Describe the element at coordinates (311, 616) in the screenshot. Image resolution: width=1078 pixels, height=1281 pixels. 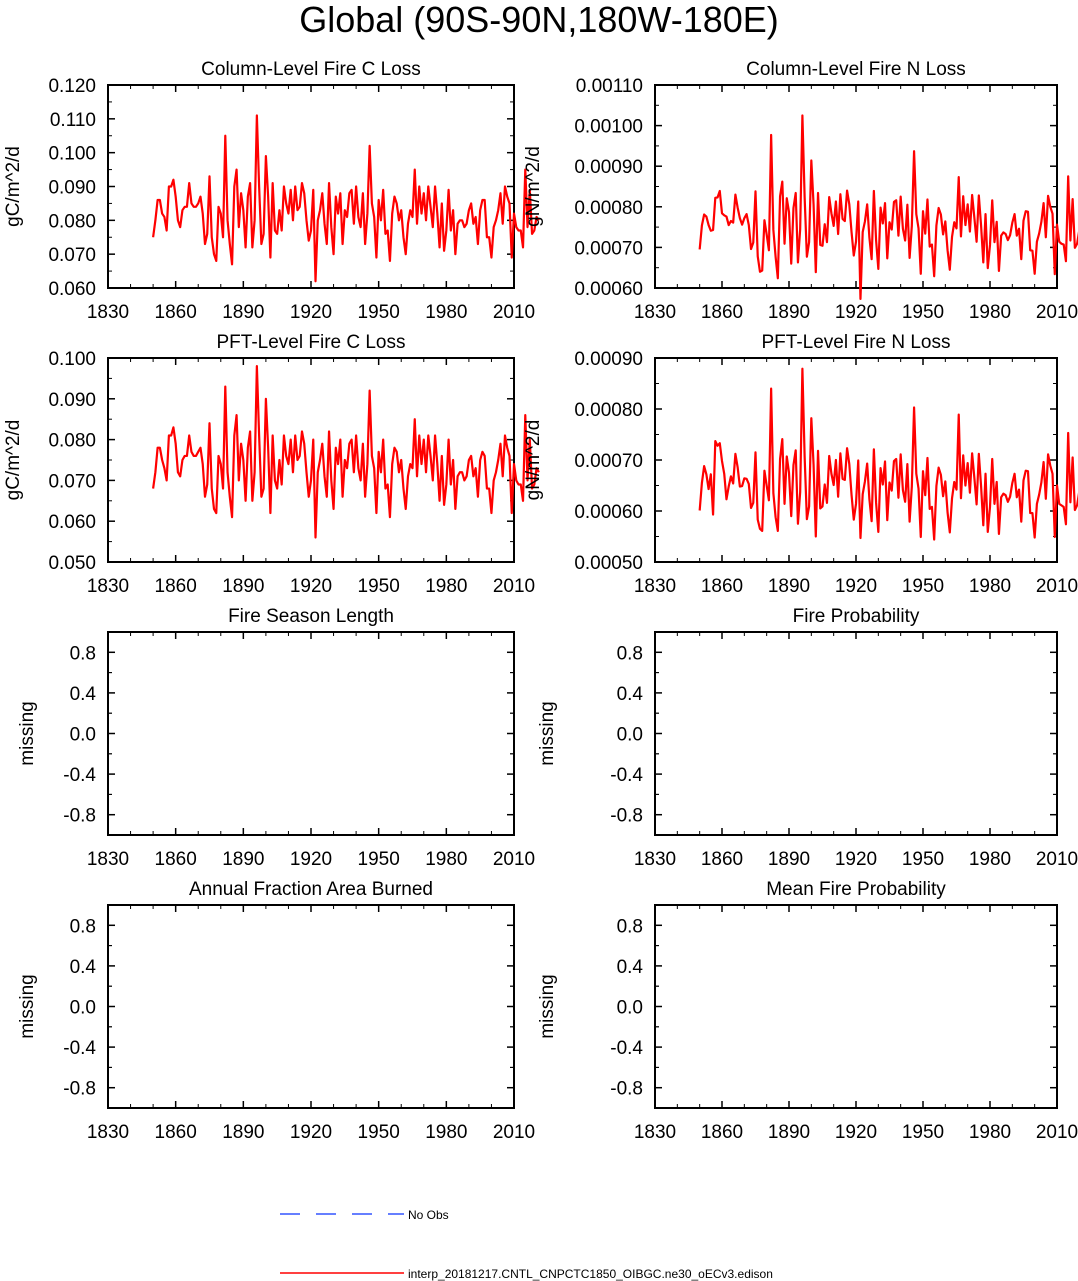
I see `panel-title: Fire Season Length` at that location.